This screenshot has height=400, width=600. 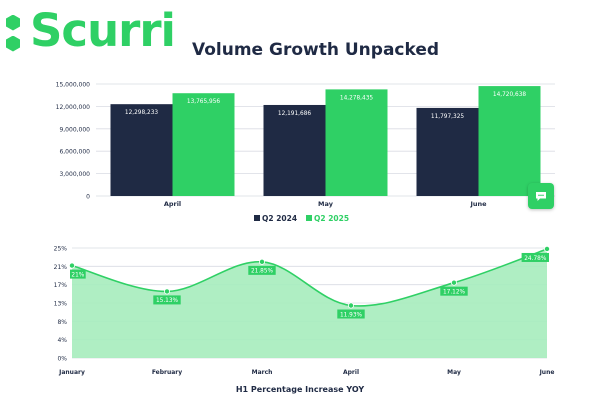 What do you see at coordinates (61, 304) in the screenshot?
I see `area-y-tick-label: 13%` at bounding box center [61, 304].